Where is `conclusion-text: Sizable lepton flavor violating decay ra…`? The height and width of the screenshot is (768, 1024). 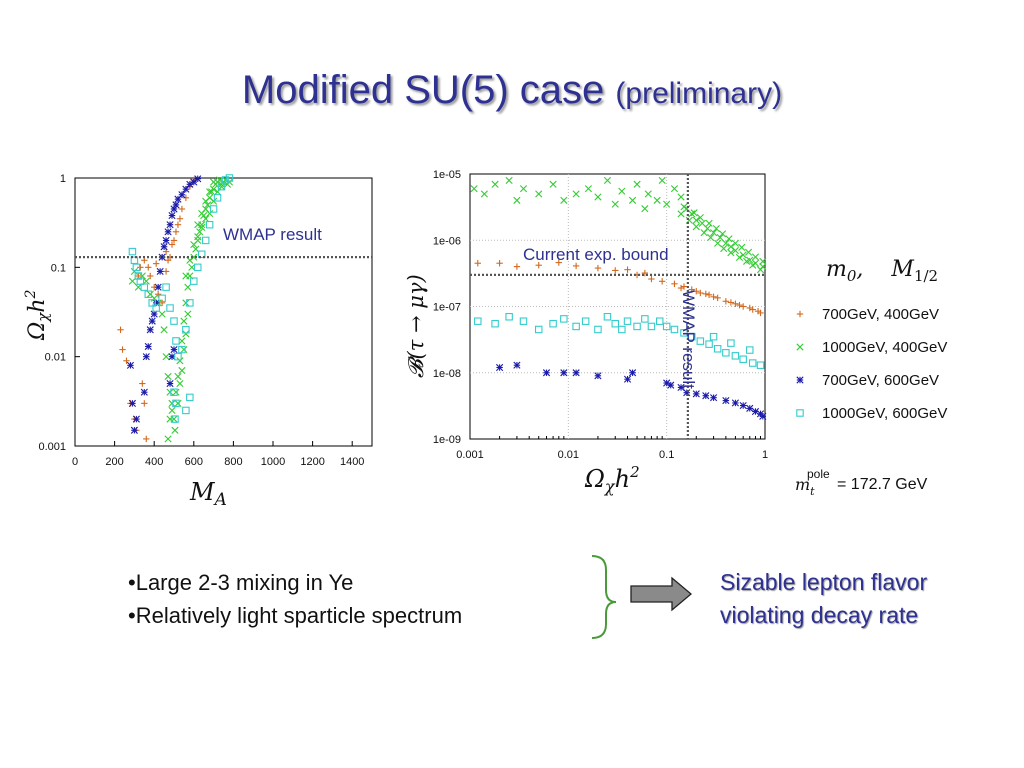
conclusion-text: Sizable lepton flavor violating decay ra… is located at coordinates (823, 599).